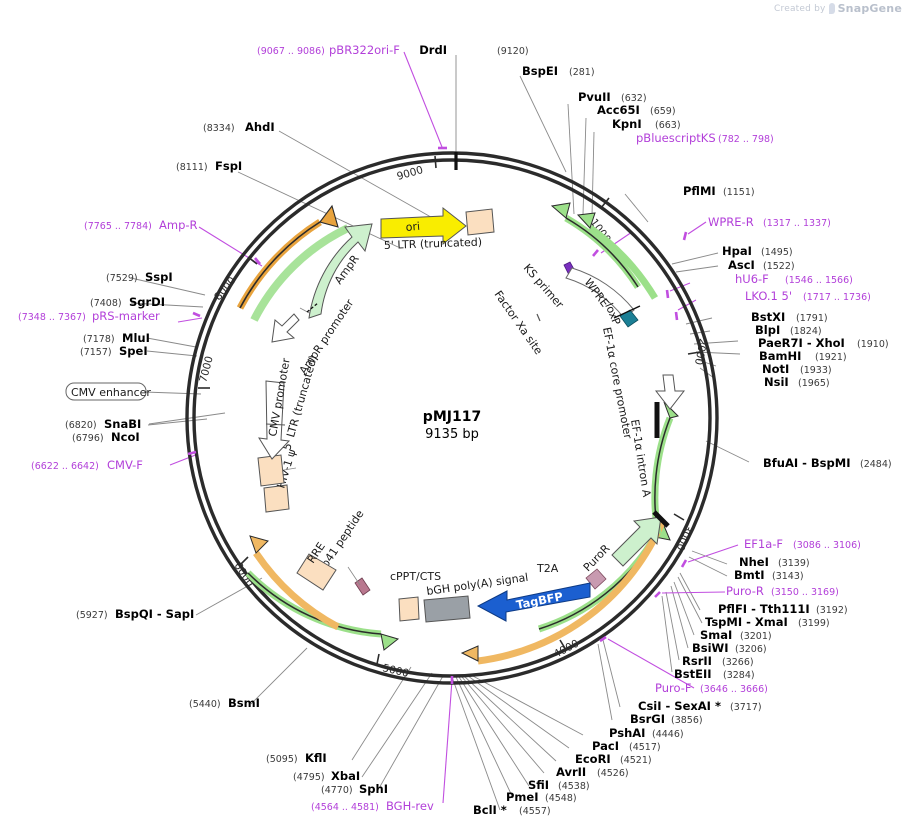 Image resolution: width=908 pixels, height=825 pixels. What do you see at coordinates (559, 785) in the screenshot?
I see `label-sfii: SfiI (4538)` at bounding box center [559, 785].